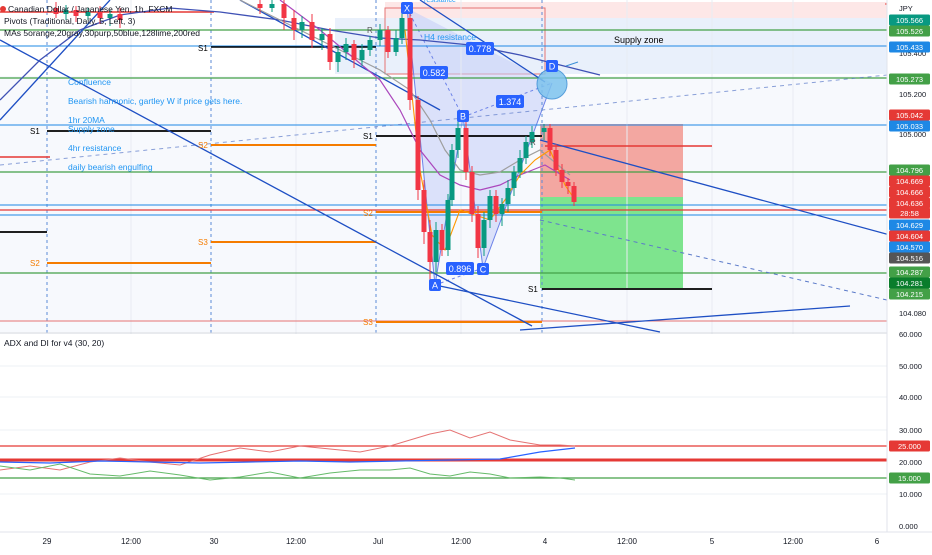  Describe the element at coordinates (910, 494) in the screenshot. I see `indicator-tick: 10.000` at that location.